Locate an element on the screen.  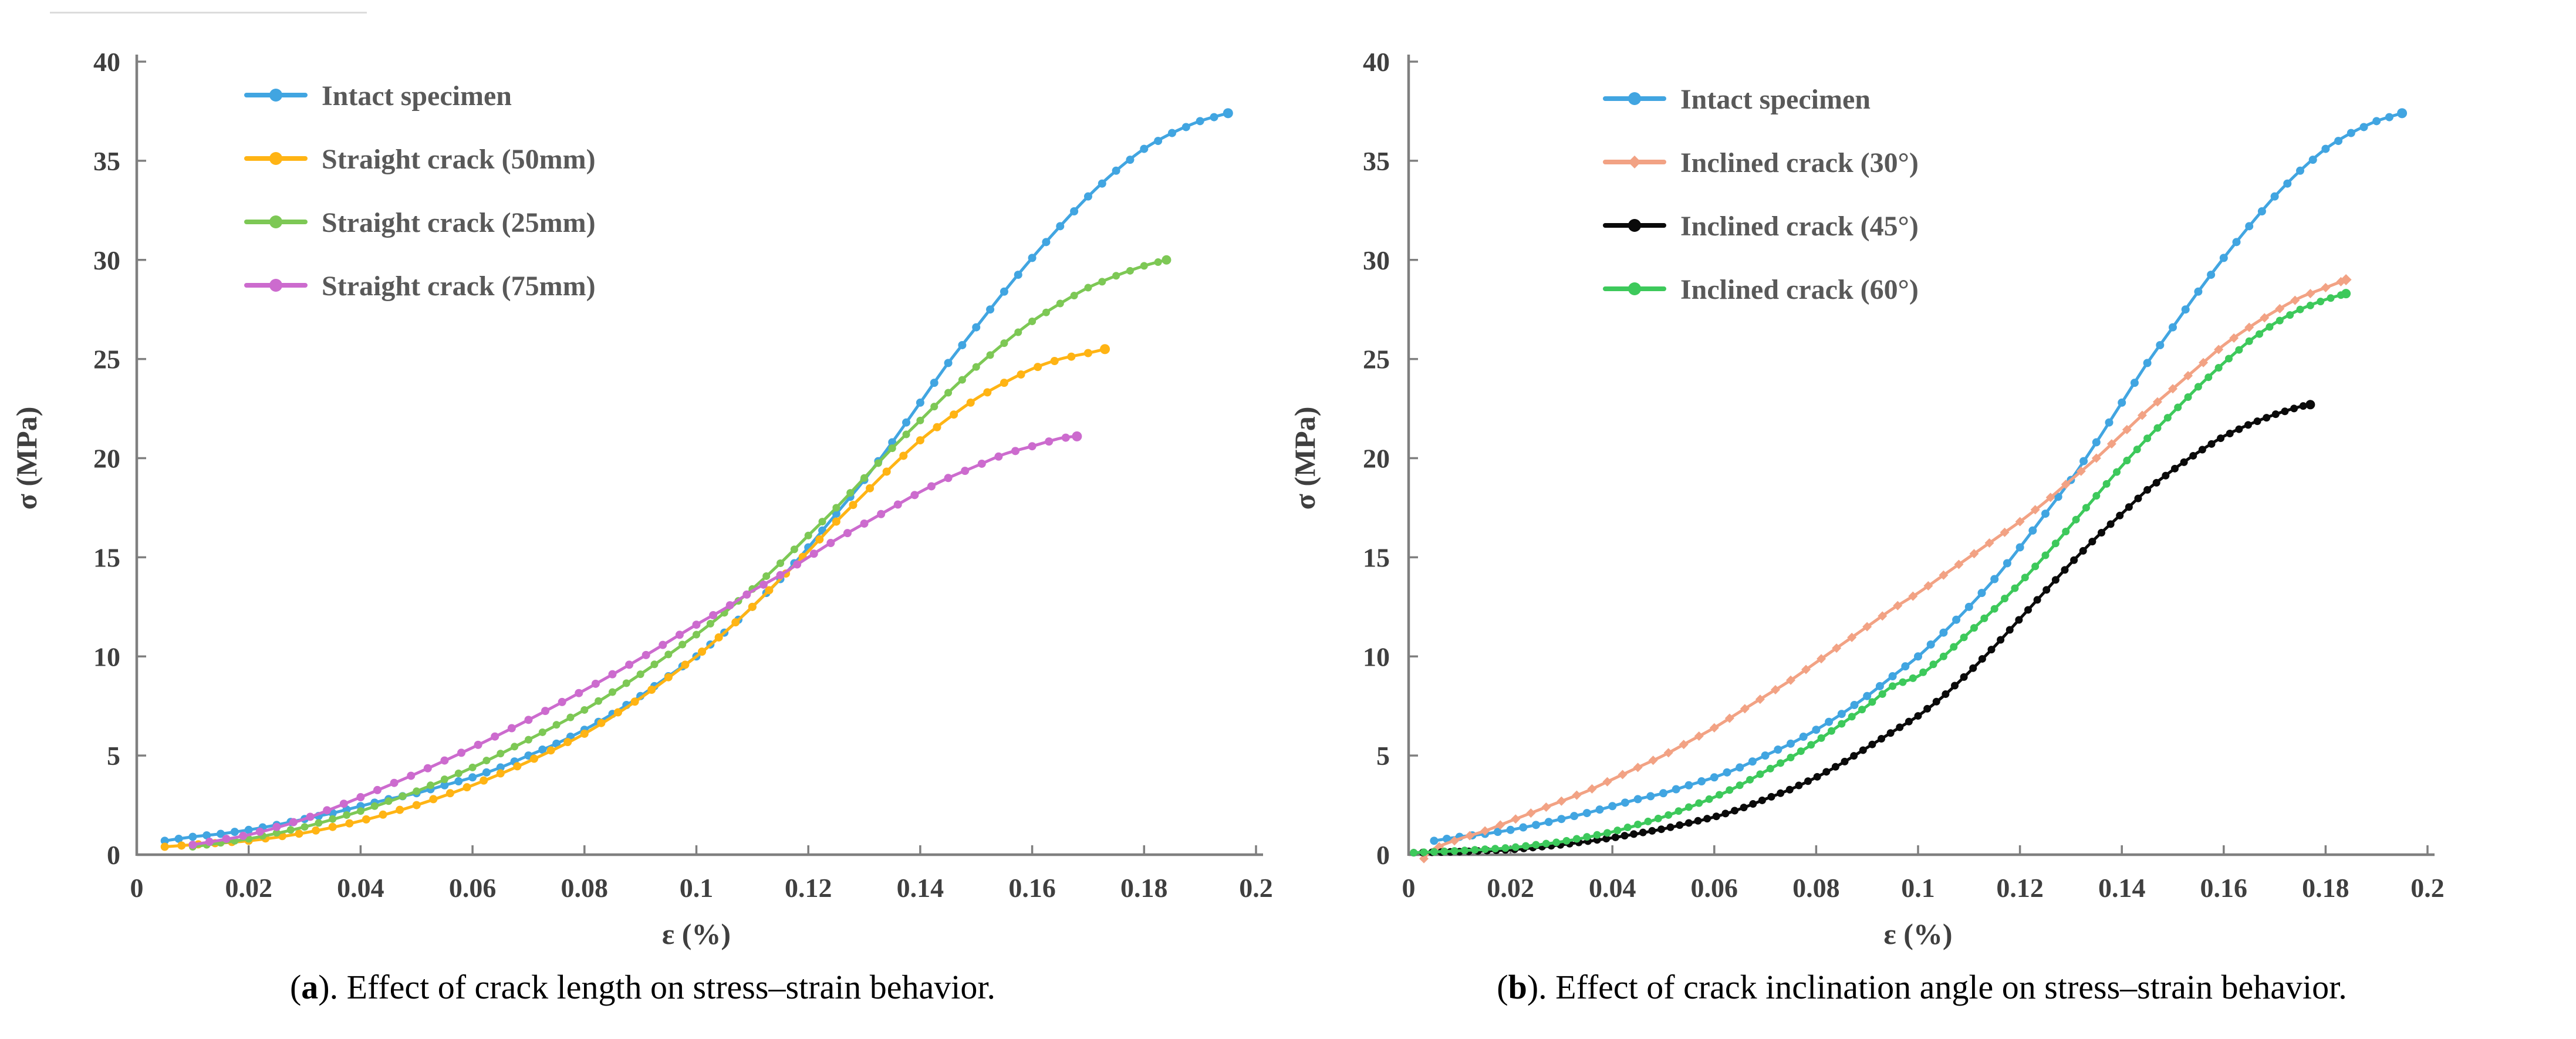
y-axis-title: σ (MPa) is located at coordinates (26, 458).